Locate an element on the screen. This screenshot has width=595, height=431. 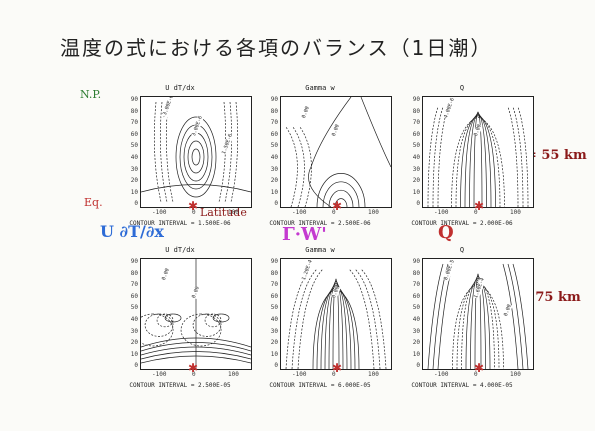
plot-area: 4.00E-6 0.00 is located at coordinates (478, 152).